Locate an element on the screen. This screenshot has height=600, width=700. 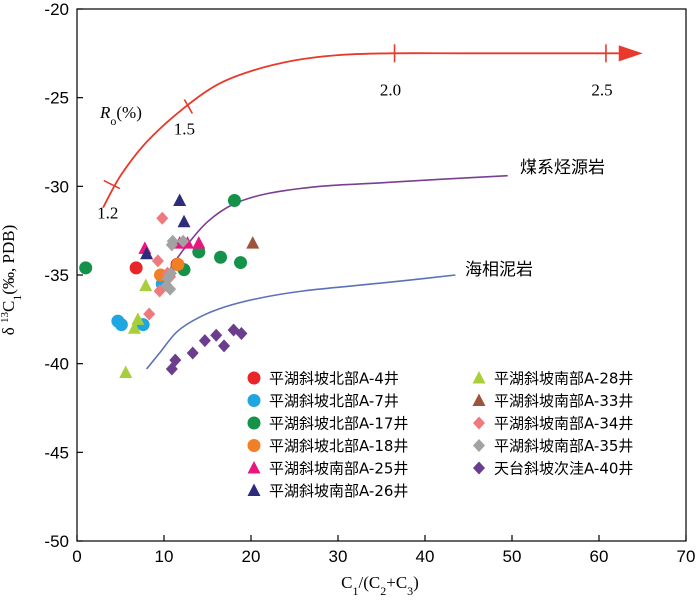
legend-label: 平湖斜坡南部A-35井 is located at coordinates (563, 446).